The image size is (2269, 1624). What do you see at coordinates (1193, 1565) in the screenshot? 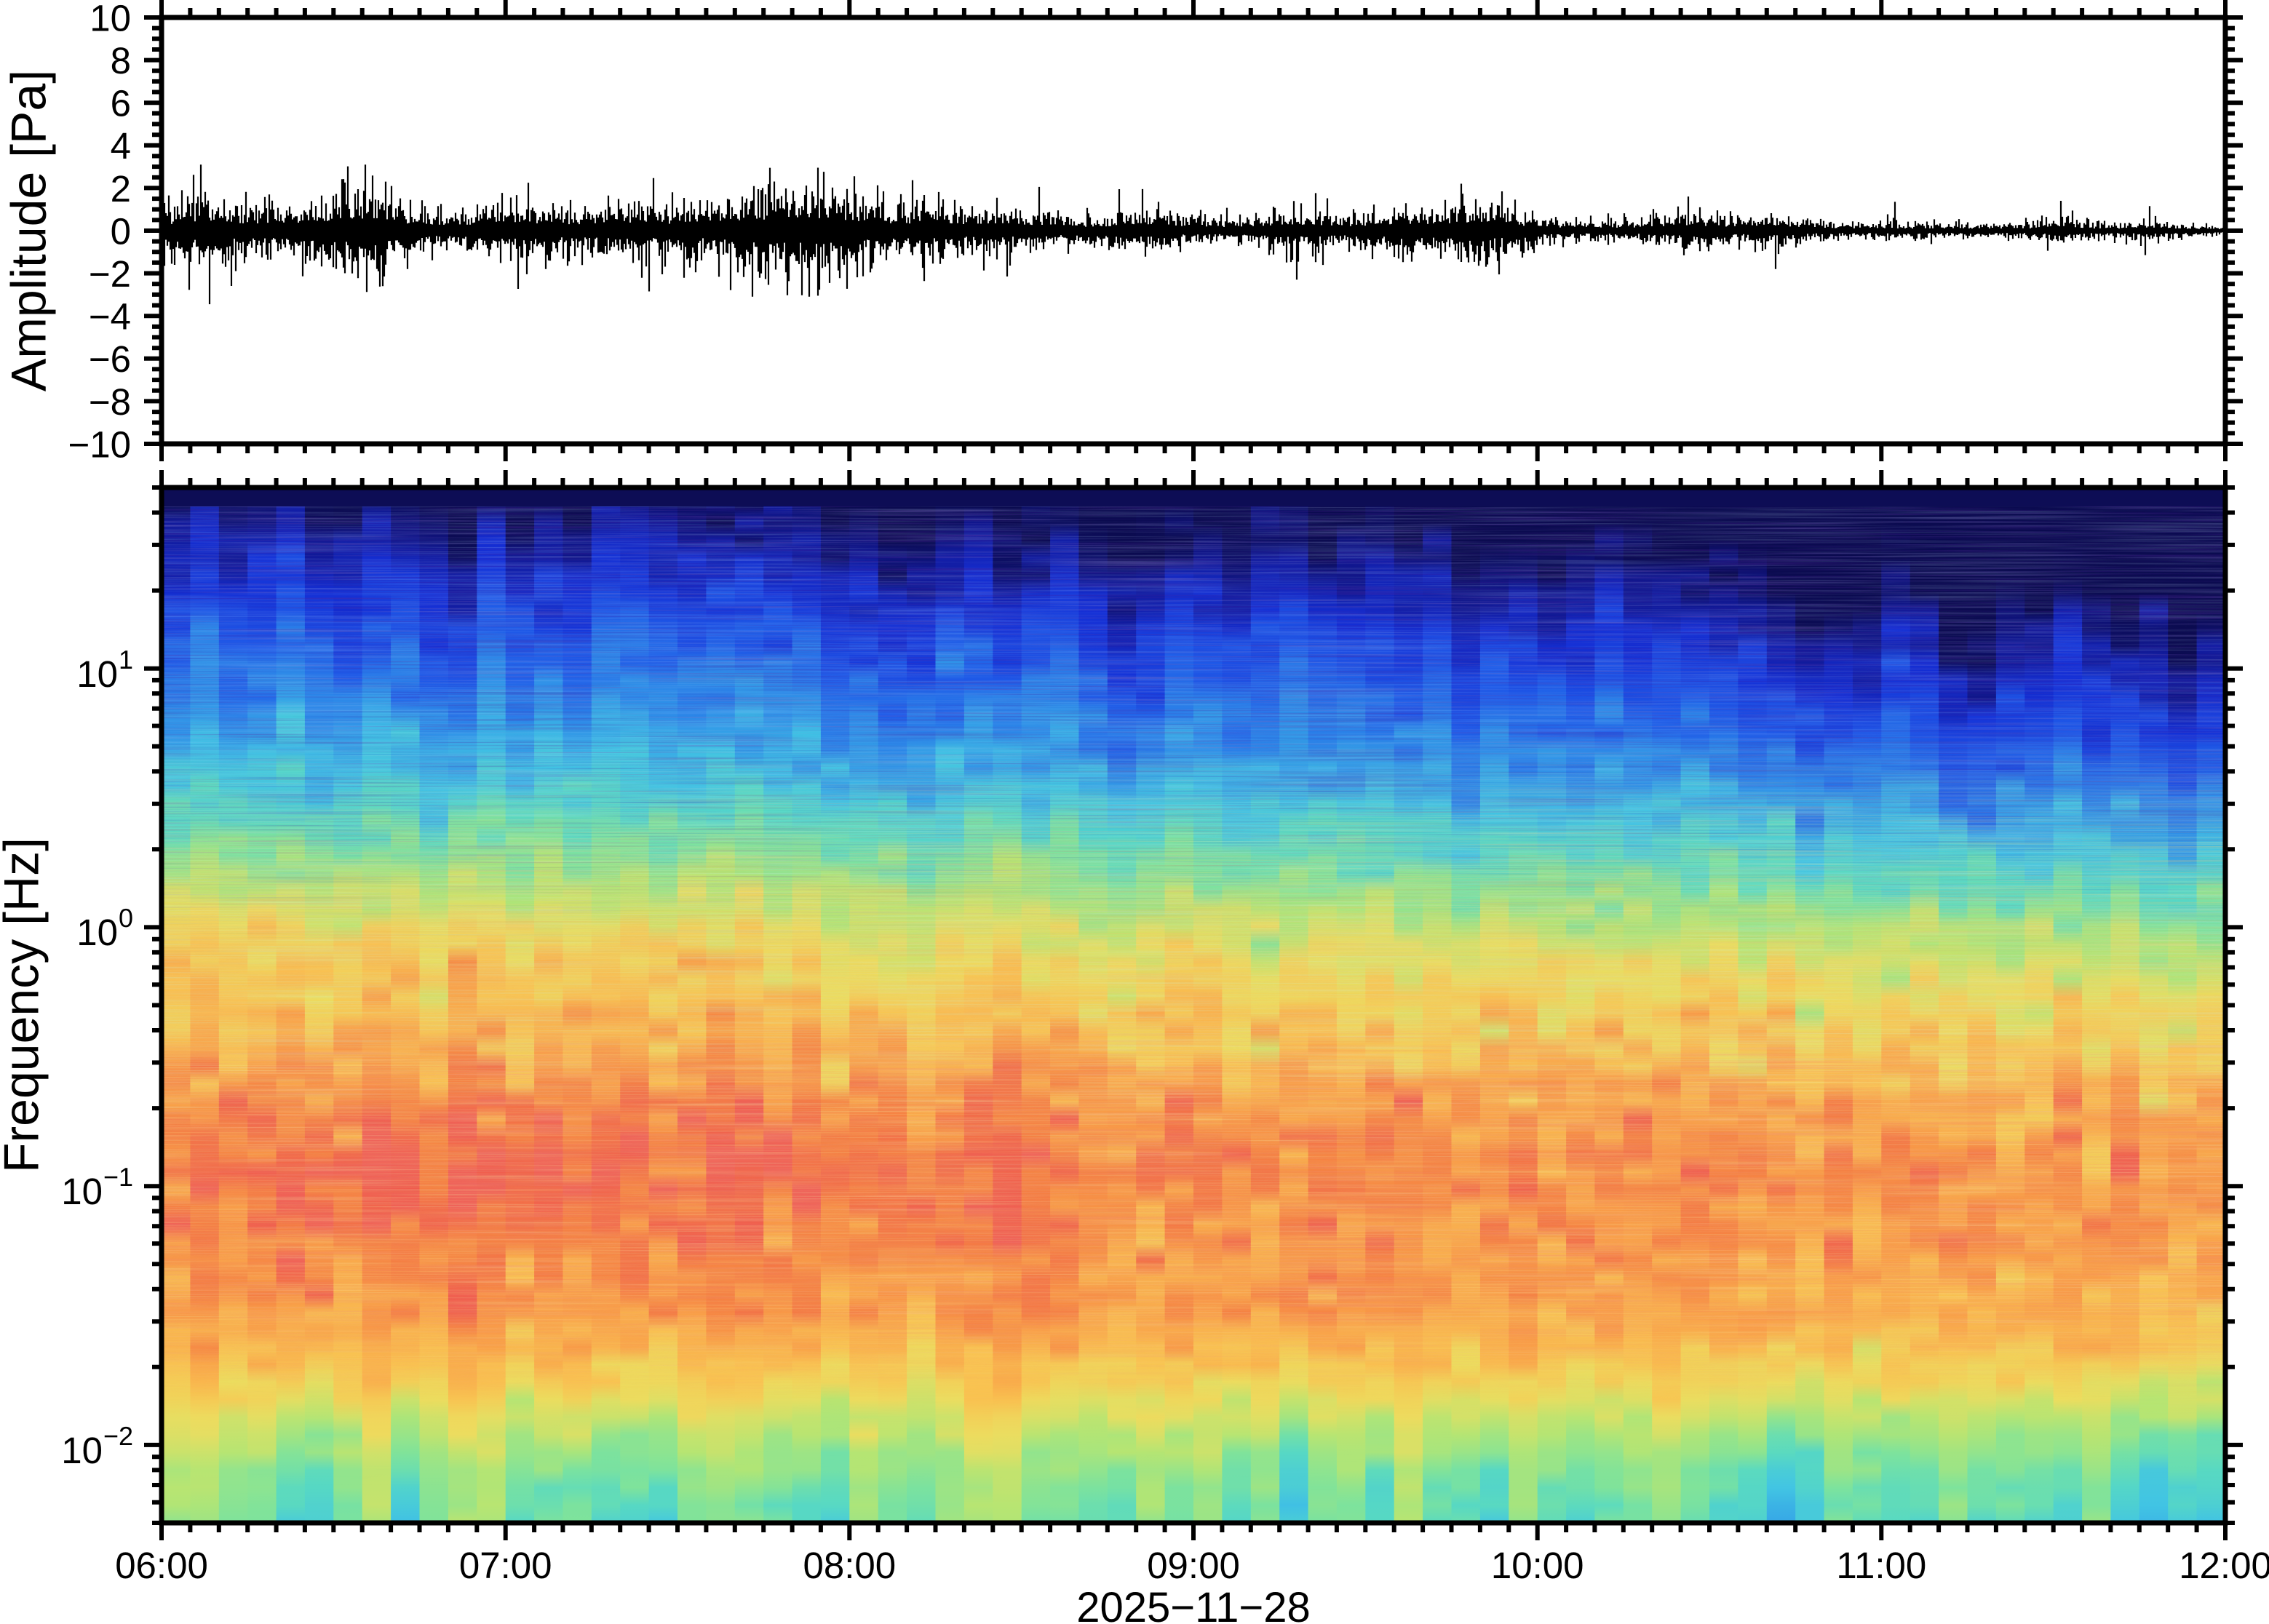
I see `svg-text: 09:00` at bounding box center [1193, 1565].